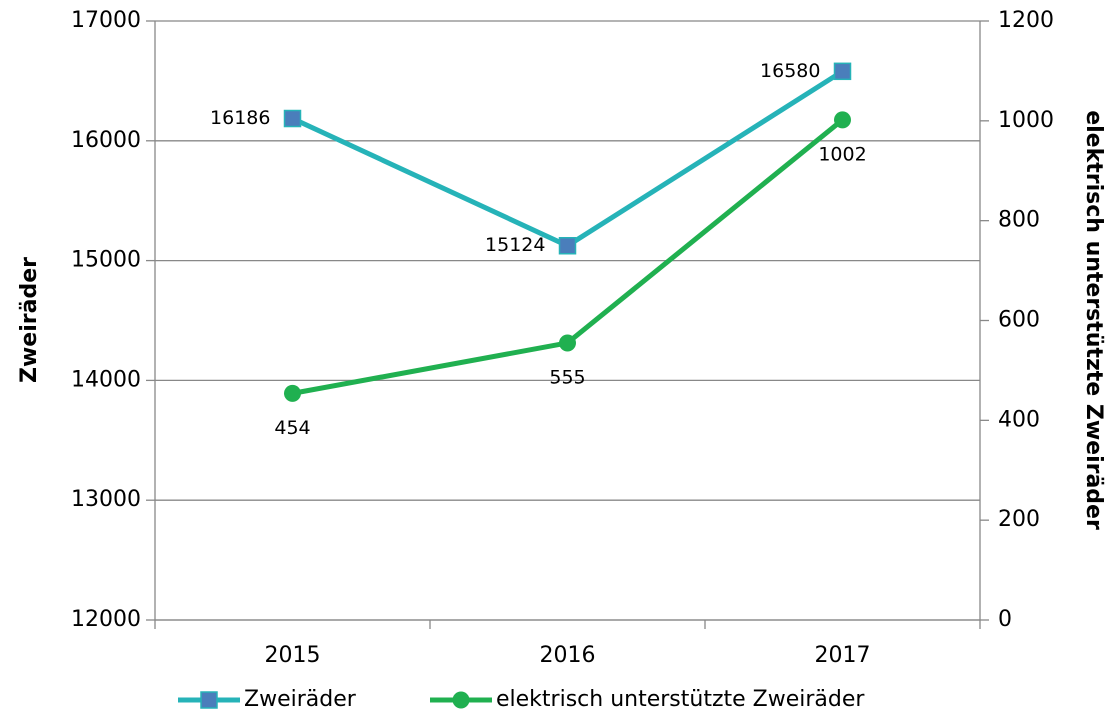 The image size is (1114, 722). What do you see at coordinates (568, 655) in the screenshot?
I see `x-tick-label: 2016` at bounding box center [568, 655].